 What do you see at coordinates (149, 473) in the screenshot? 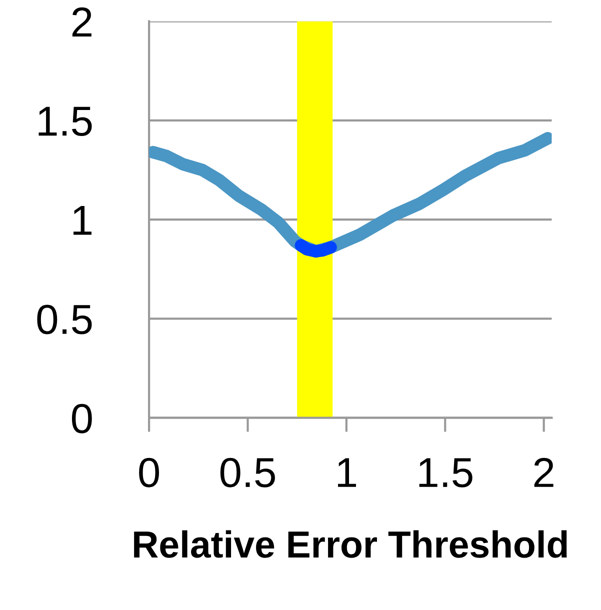
I see `x-tick-label: 0` at bounding box center [149, 473].